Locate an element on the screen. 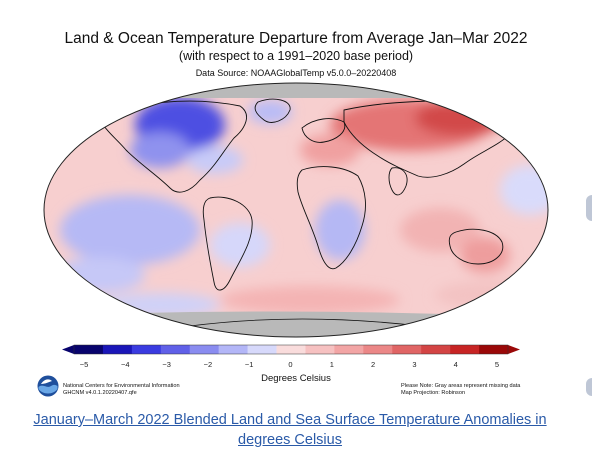  scale-bar is located at coordinates (291, 349).